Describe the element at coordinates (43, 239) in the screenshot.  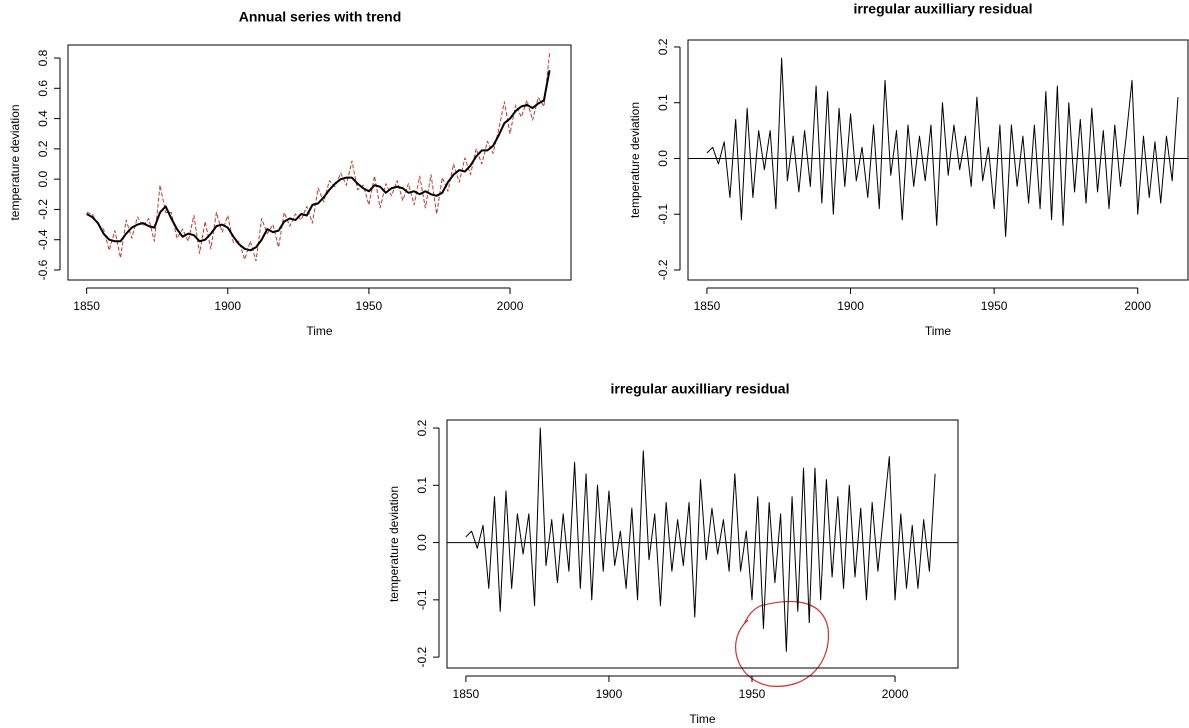
I see `y-tick-label: -0.4` at that location.